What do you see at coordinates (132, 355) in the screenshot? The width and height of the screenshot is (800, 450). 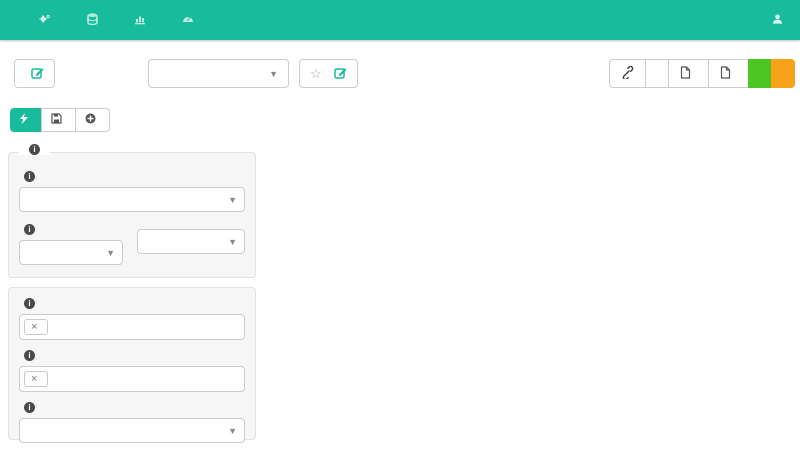 I see `groupby-label: i` at bounding box center [132, 355].